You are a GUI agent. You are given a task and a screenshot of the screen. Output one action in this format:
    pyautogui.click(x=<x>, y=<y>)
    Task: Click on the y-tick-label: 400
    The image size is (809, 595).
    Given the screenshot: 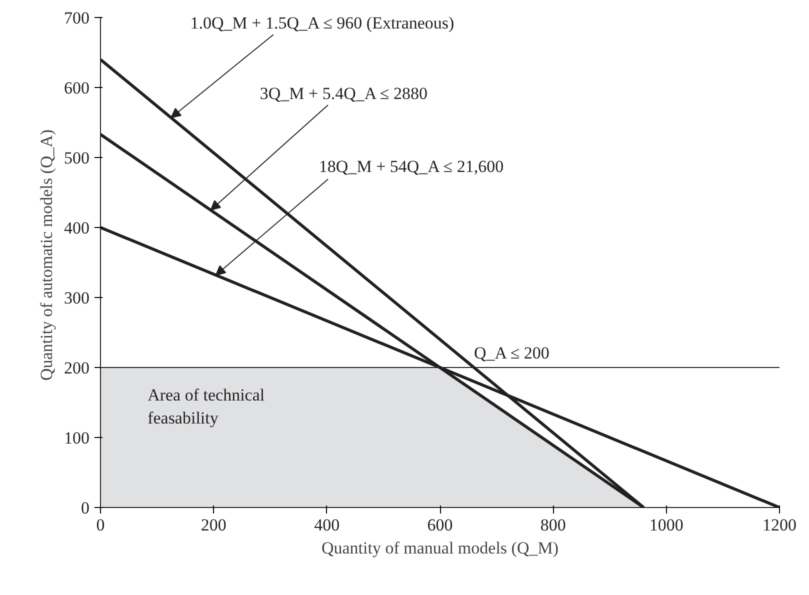 What is the action you would take?
    pyautogui.click(x=77, y=228)
    